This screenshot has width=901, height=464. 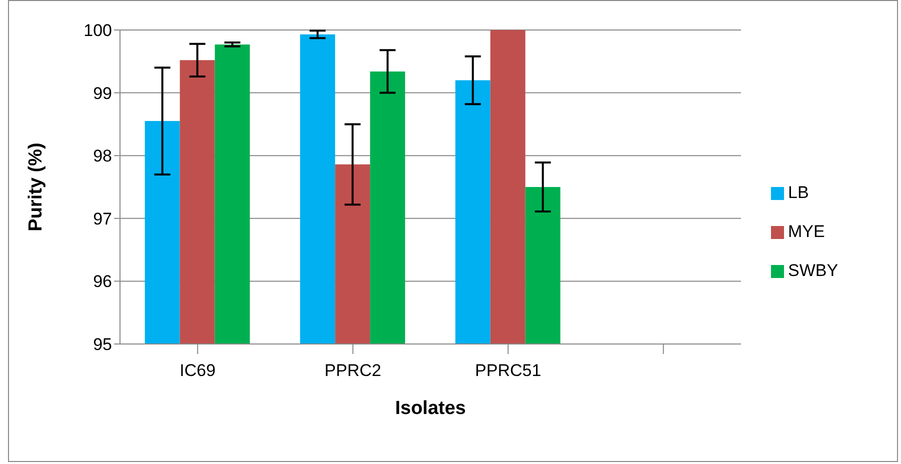 I want to click on x-tick-label: IC69, so click(x=198, y=370).